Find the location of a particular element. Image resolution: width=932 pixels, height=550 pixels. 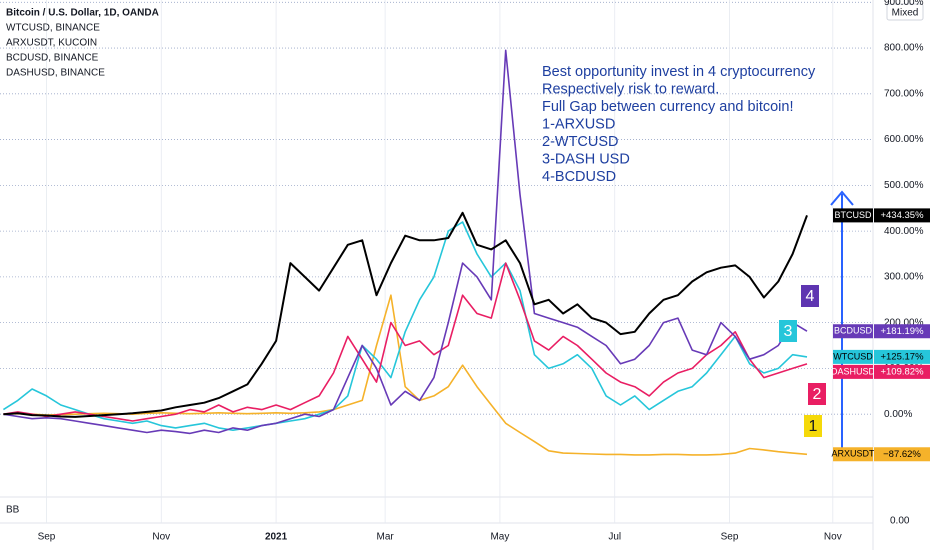

tag-name: BTCUSD is located at coordinates (853, 215).